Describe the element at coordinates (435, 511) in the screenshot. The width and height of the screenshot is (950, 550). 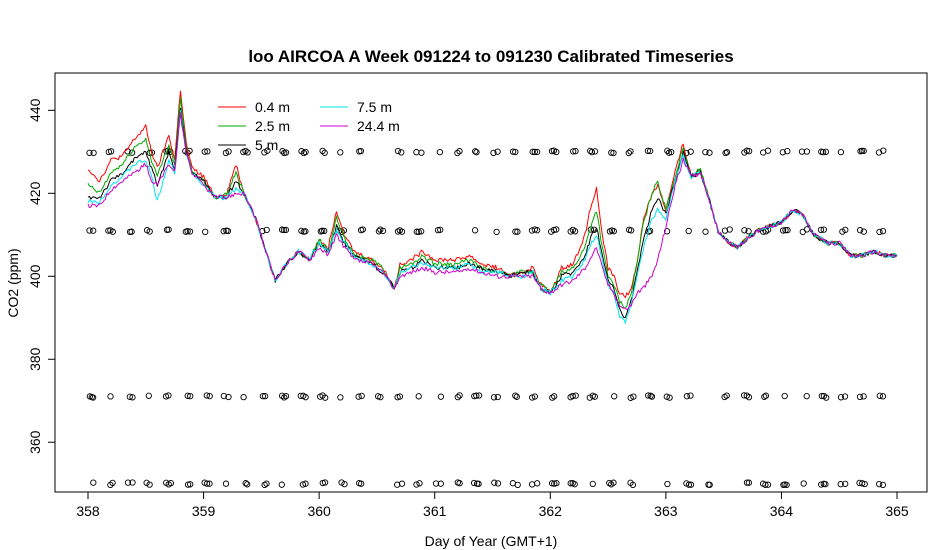
I see `x-tick-label: 361` at that location.